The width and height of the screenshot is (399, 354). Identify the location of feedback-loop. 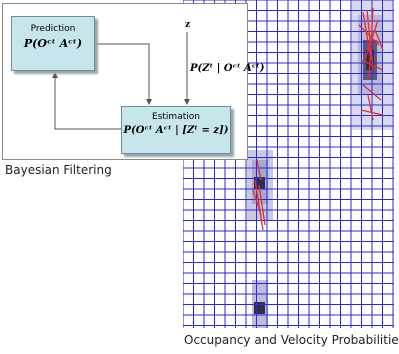
(86, 101).